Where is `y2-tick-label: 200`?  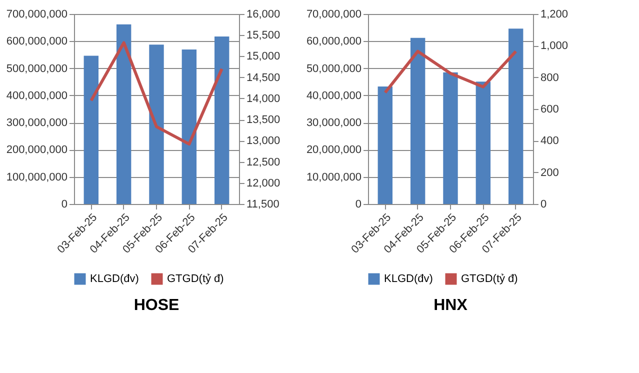 y2-tick-label: 200 is located at coordinates (549, 172).